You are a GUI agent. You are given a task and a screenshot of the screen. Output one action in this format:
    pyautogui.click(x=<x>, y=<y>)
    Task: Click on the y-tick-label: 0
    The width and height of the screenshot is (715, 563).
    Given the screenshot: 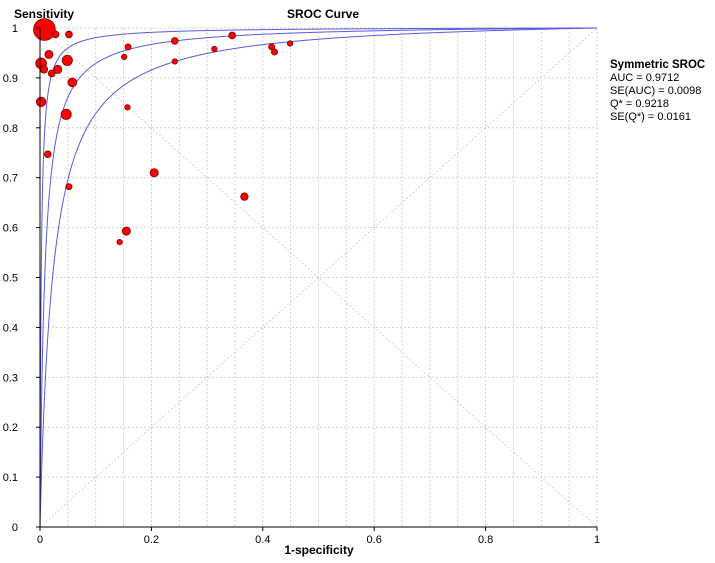 What is the action you would take?
    pyautogui.click(x=15, y=528)
    